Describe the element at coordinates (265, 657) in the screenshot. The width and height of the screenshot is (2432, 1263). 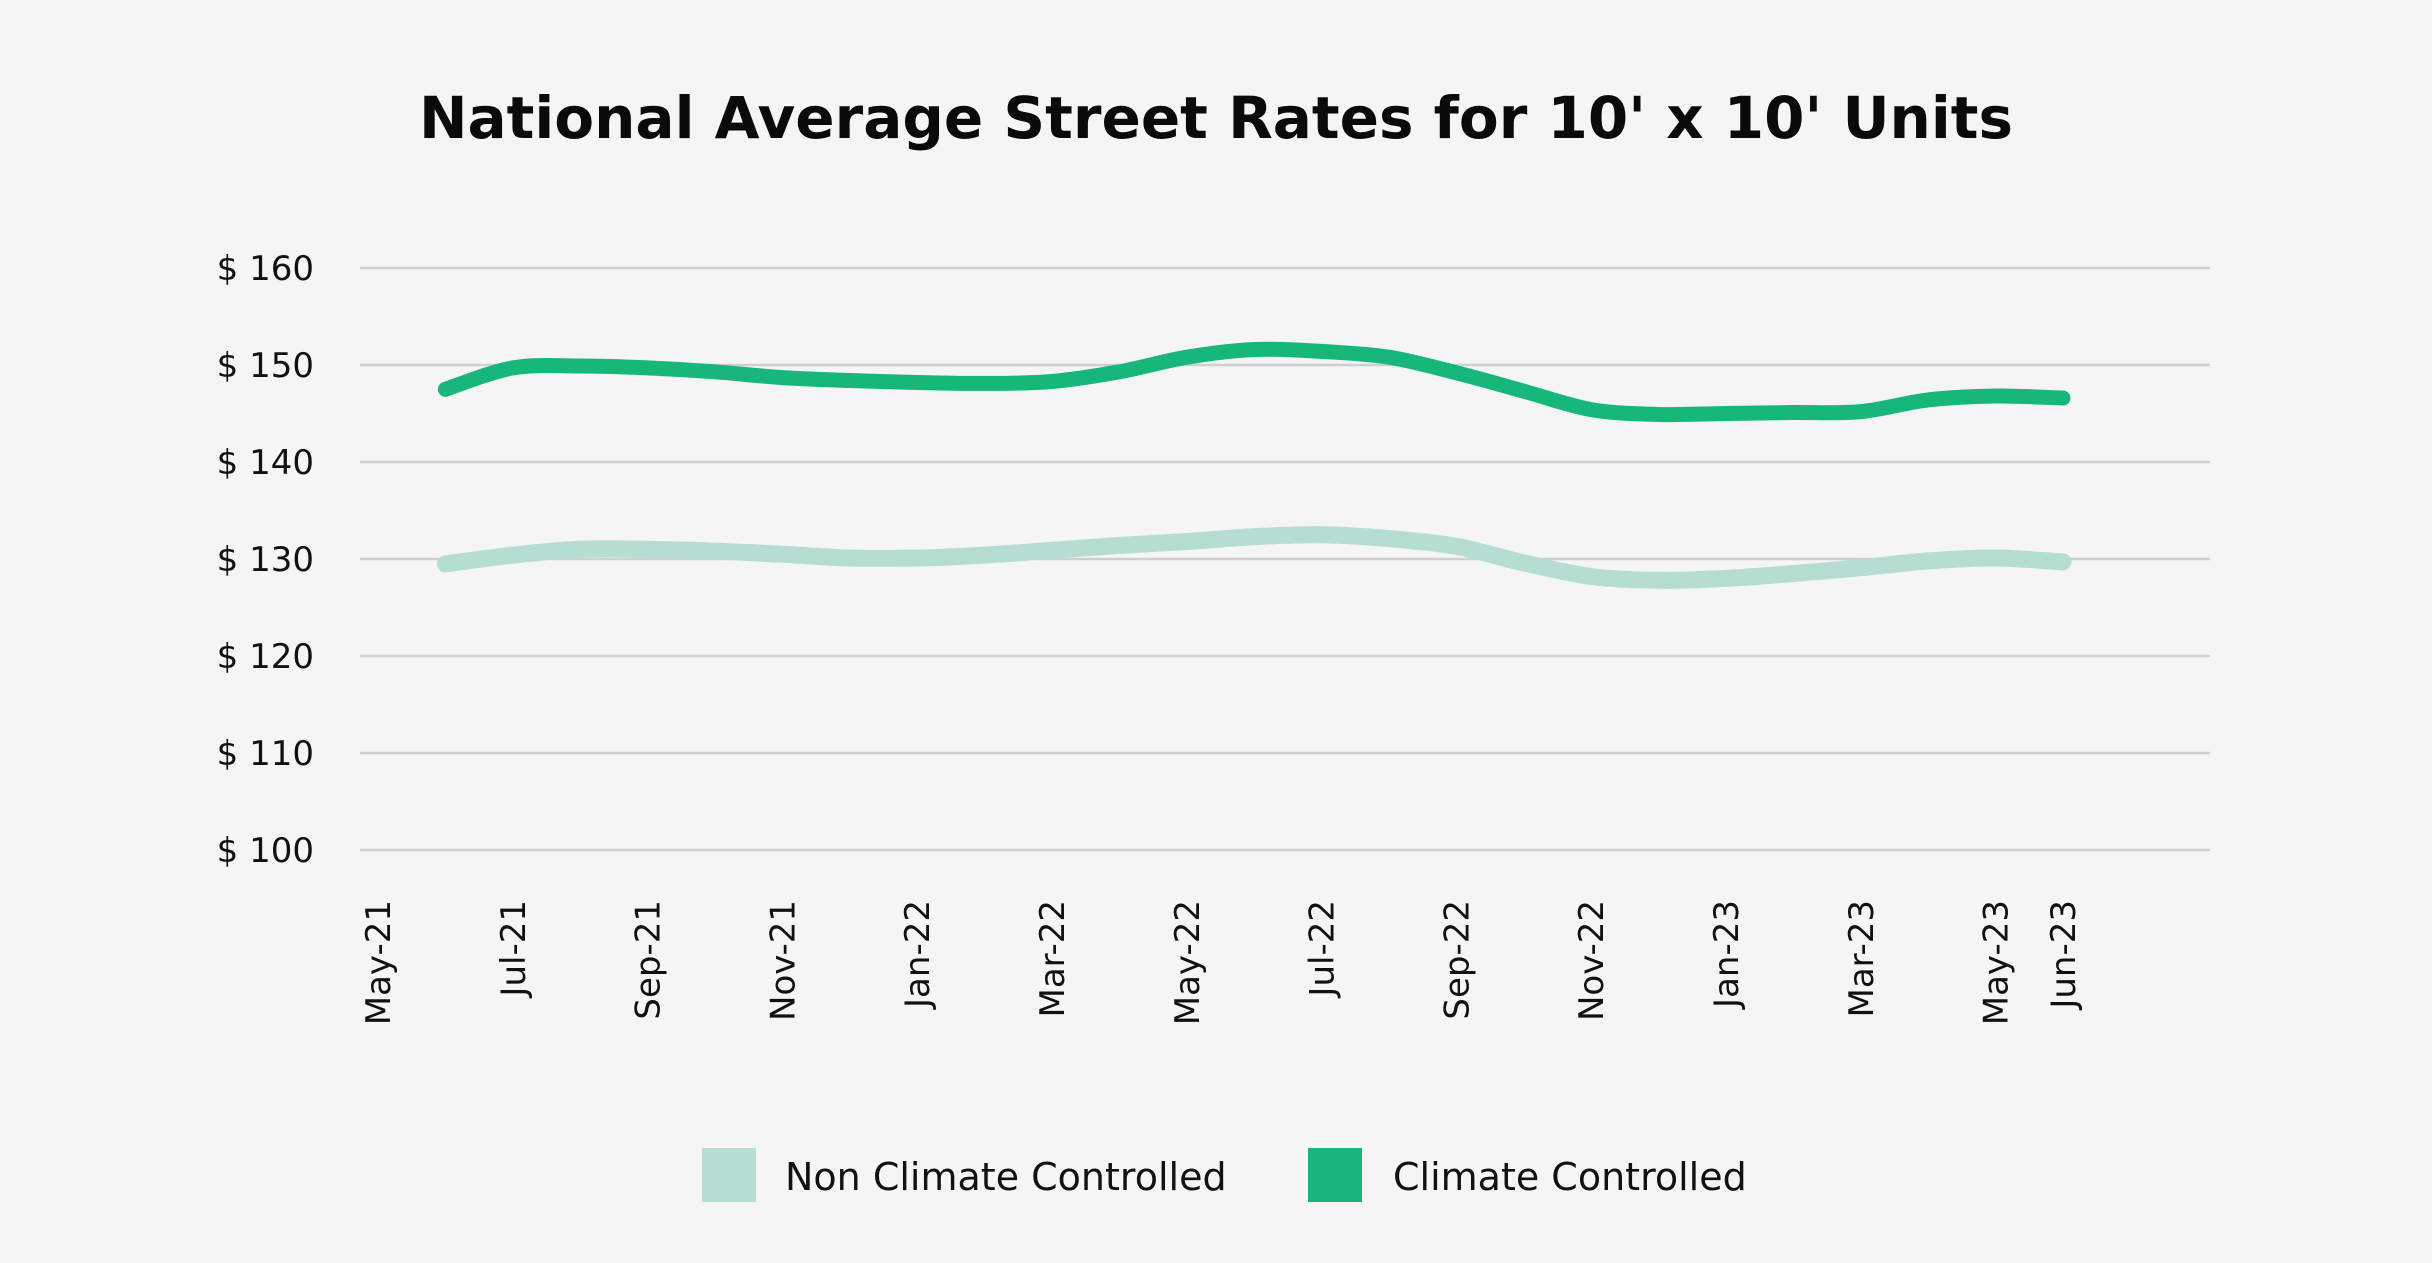
I see `y-tick-label: $ 120` at that location.